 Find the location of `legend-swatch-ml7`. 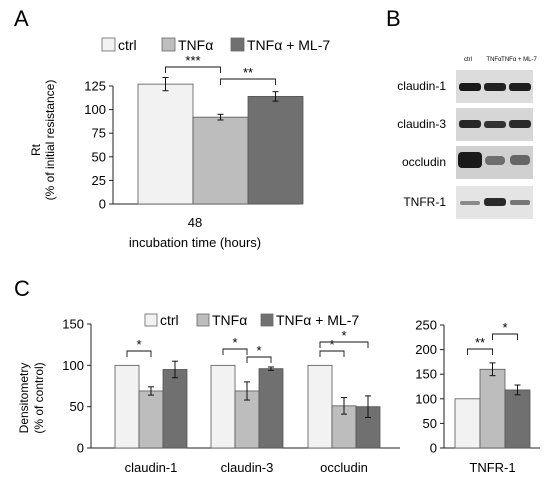

legend-swatch-ml7 is located at coordinates (237, 44).